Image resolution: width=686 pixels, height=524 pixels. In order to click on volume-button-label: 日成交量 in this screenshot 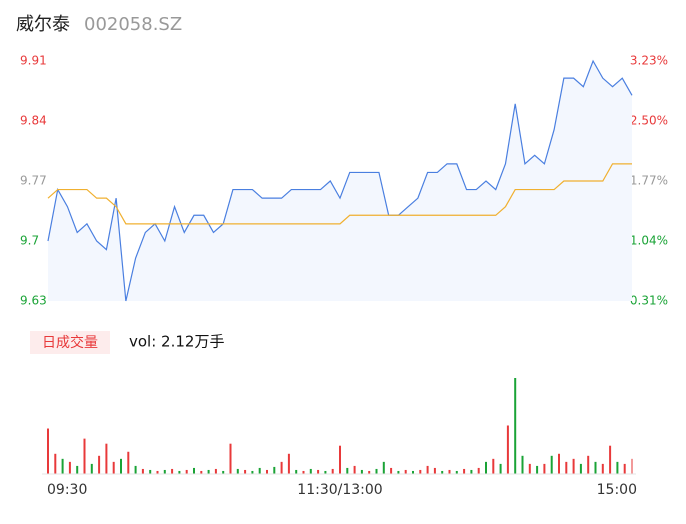, I will do `click(70, 342)`.